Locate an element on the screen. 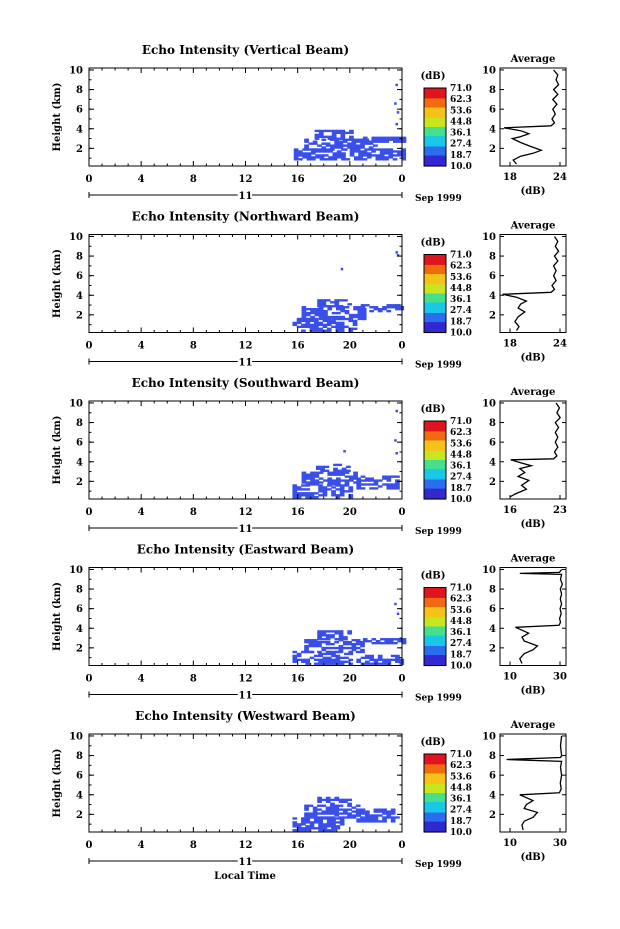 The width and height of the screenshot is (620, 929). y-tick-label: 8 is located at coordinates (79, 590).